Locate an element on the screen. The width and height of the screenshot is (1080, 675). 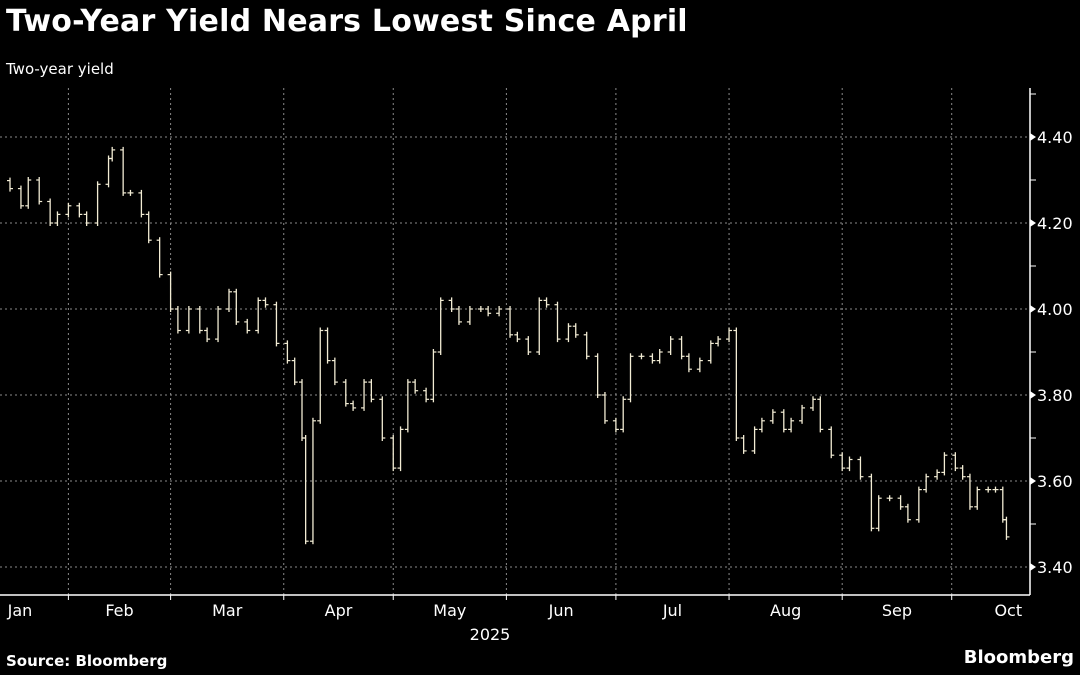
x-tick-label: May is located at coordinates (449, 610).